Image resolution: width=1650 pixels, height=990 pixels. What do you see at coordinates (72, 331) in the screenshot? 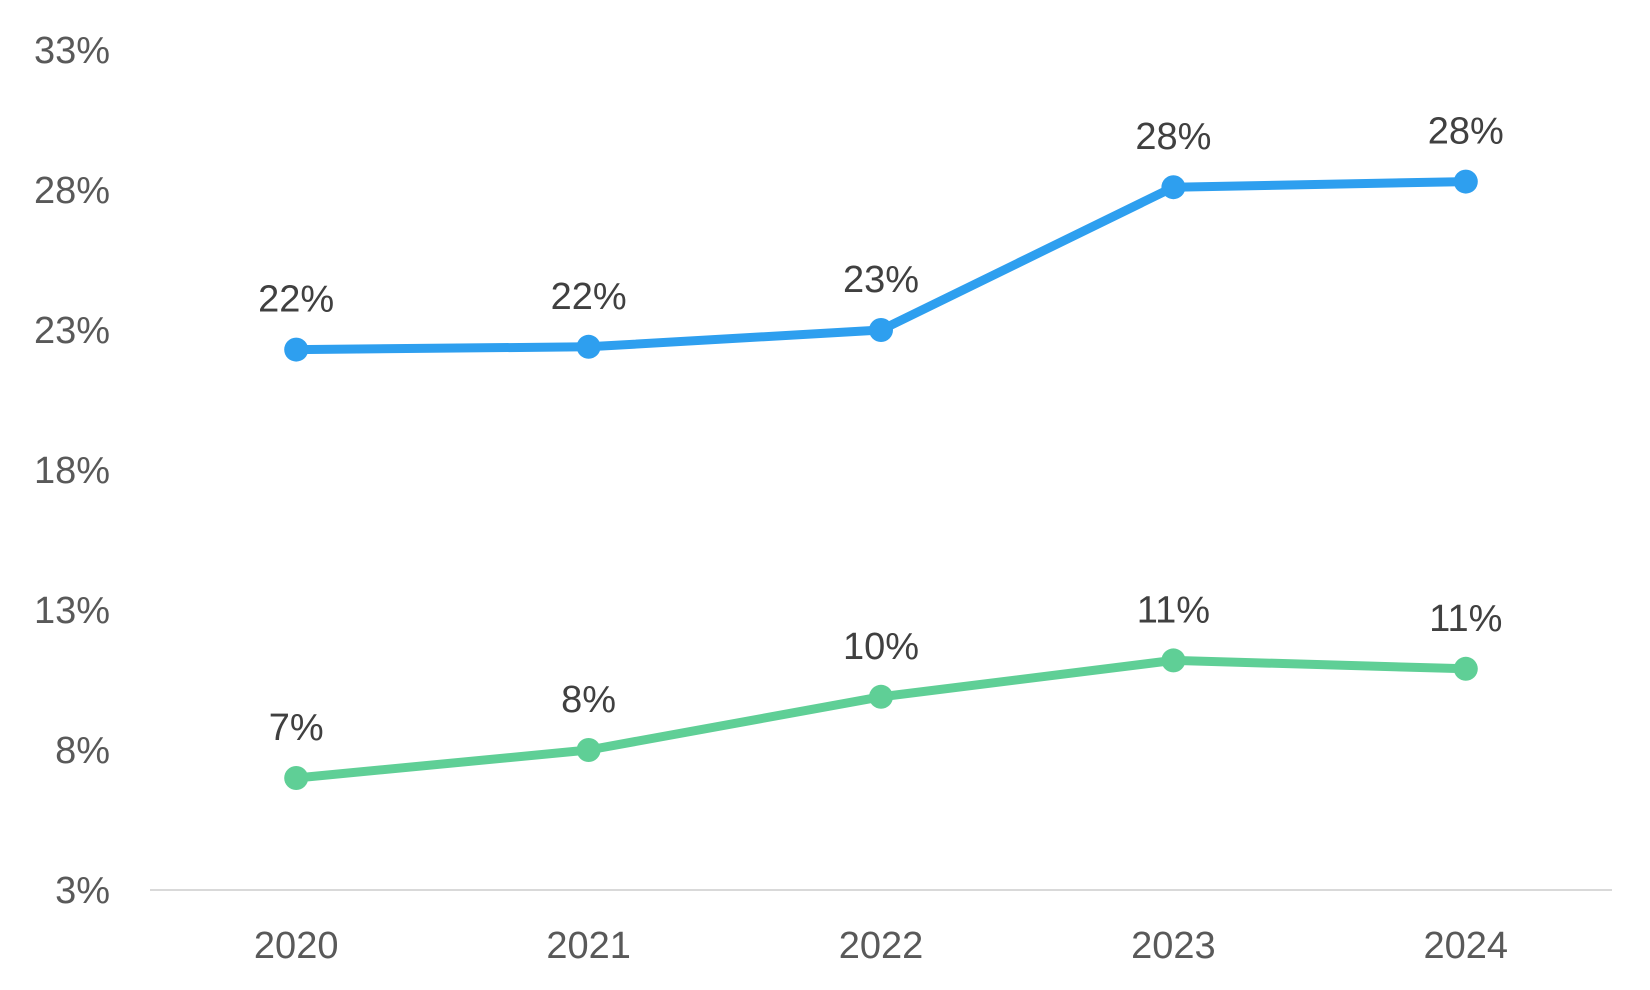
I see `y-tick-label: 23%` at bounding box center [72, 331].